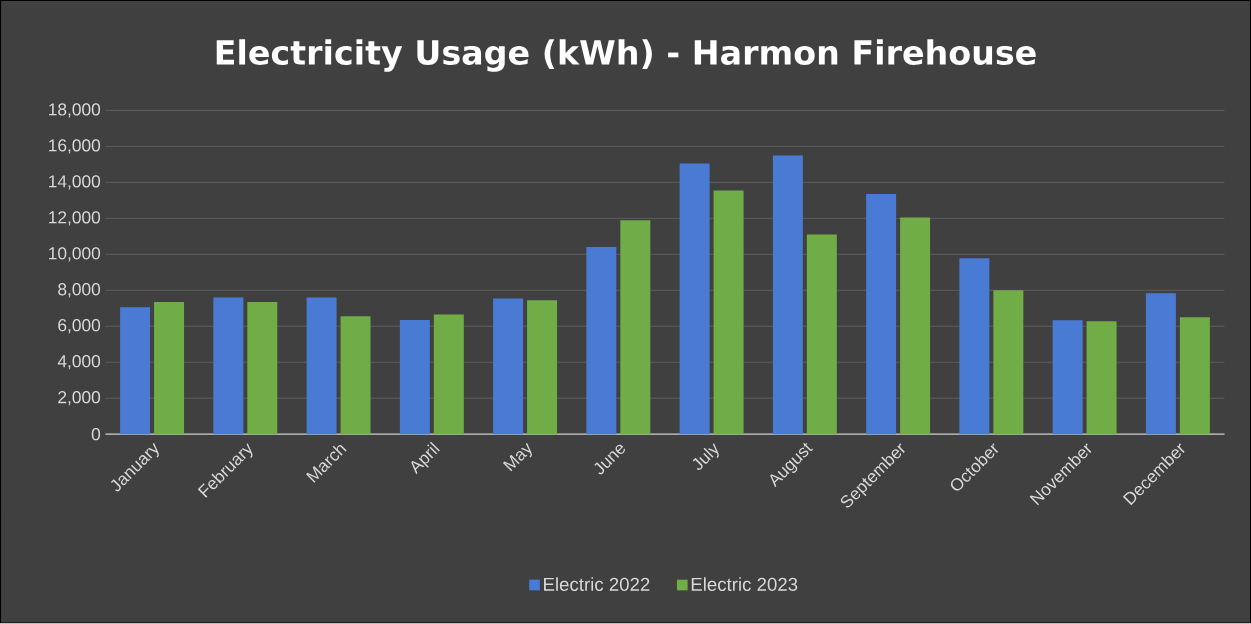 The width and height of the screenshot is (1251, 624). What do you see at coordinates (744, 584) in the screenshot?
I see `legend-label: Electric 2023` at bounding box center [744, 584].